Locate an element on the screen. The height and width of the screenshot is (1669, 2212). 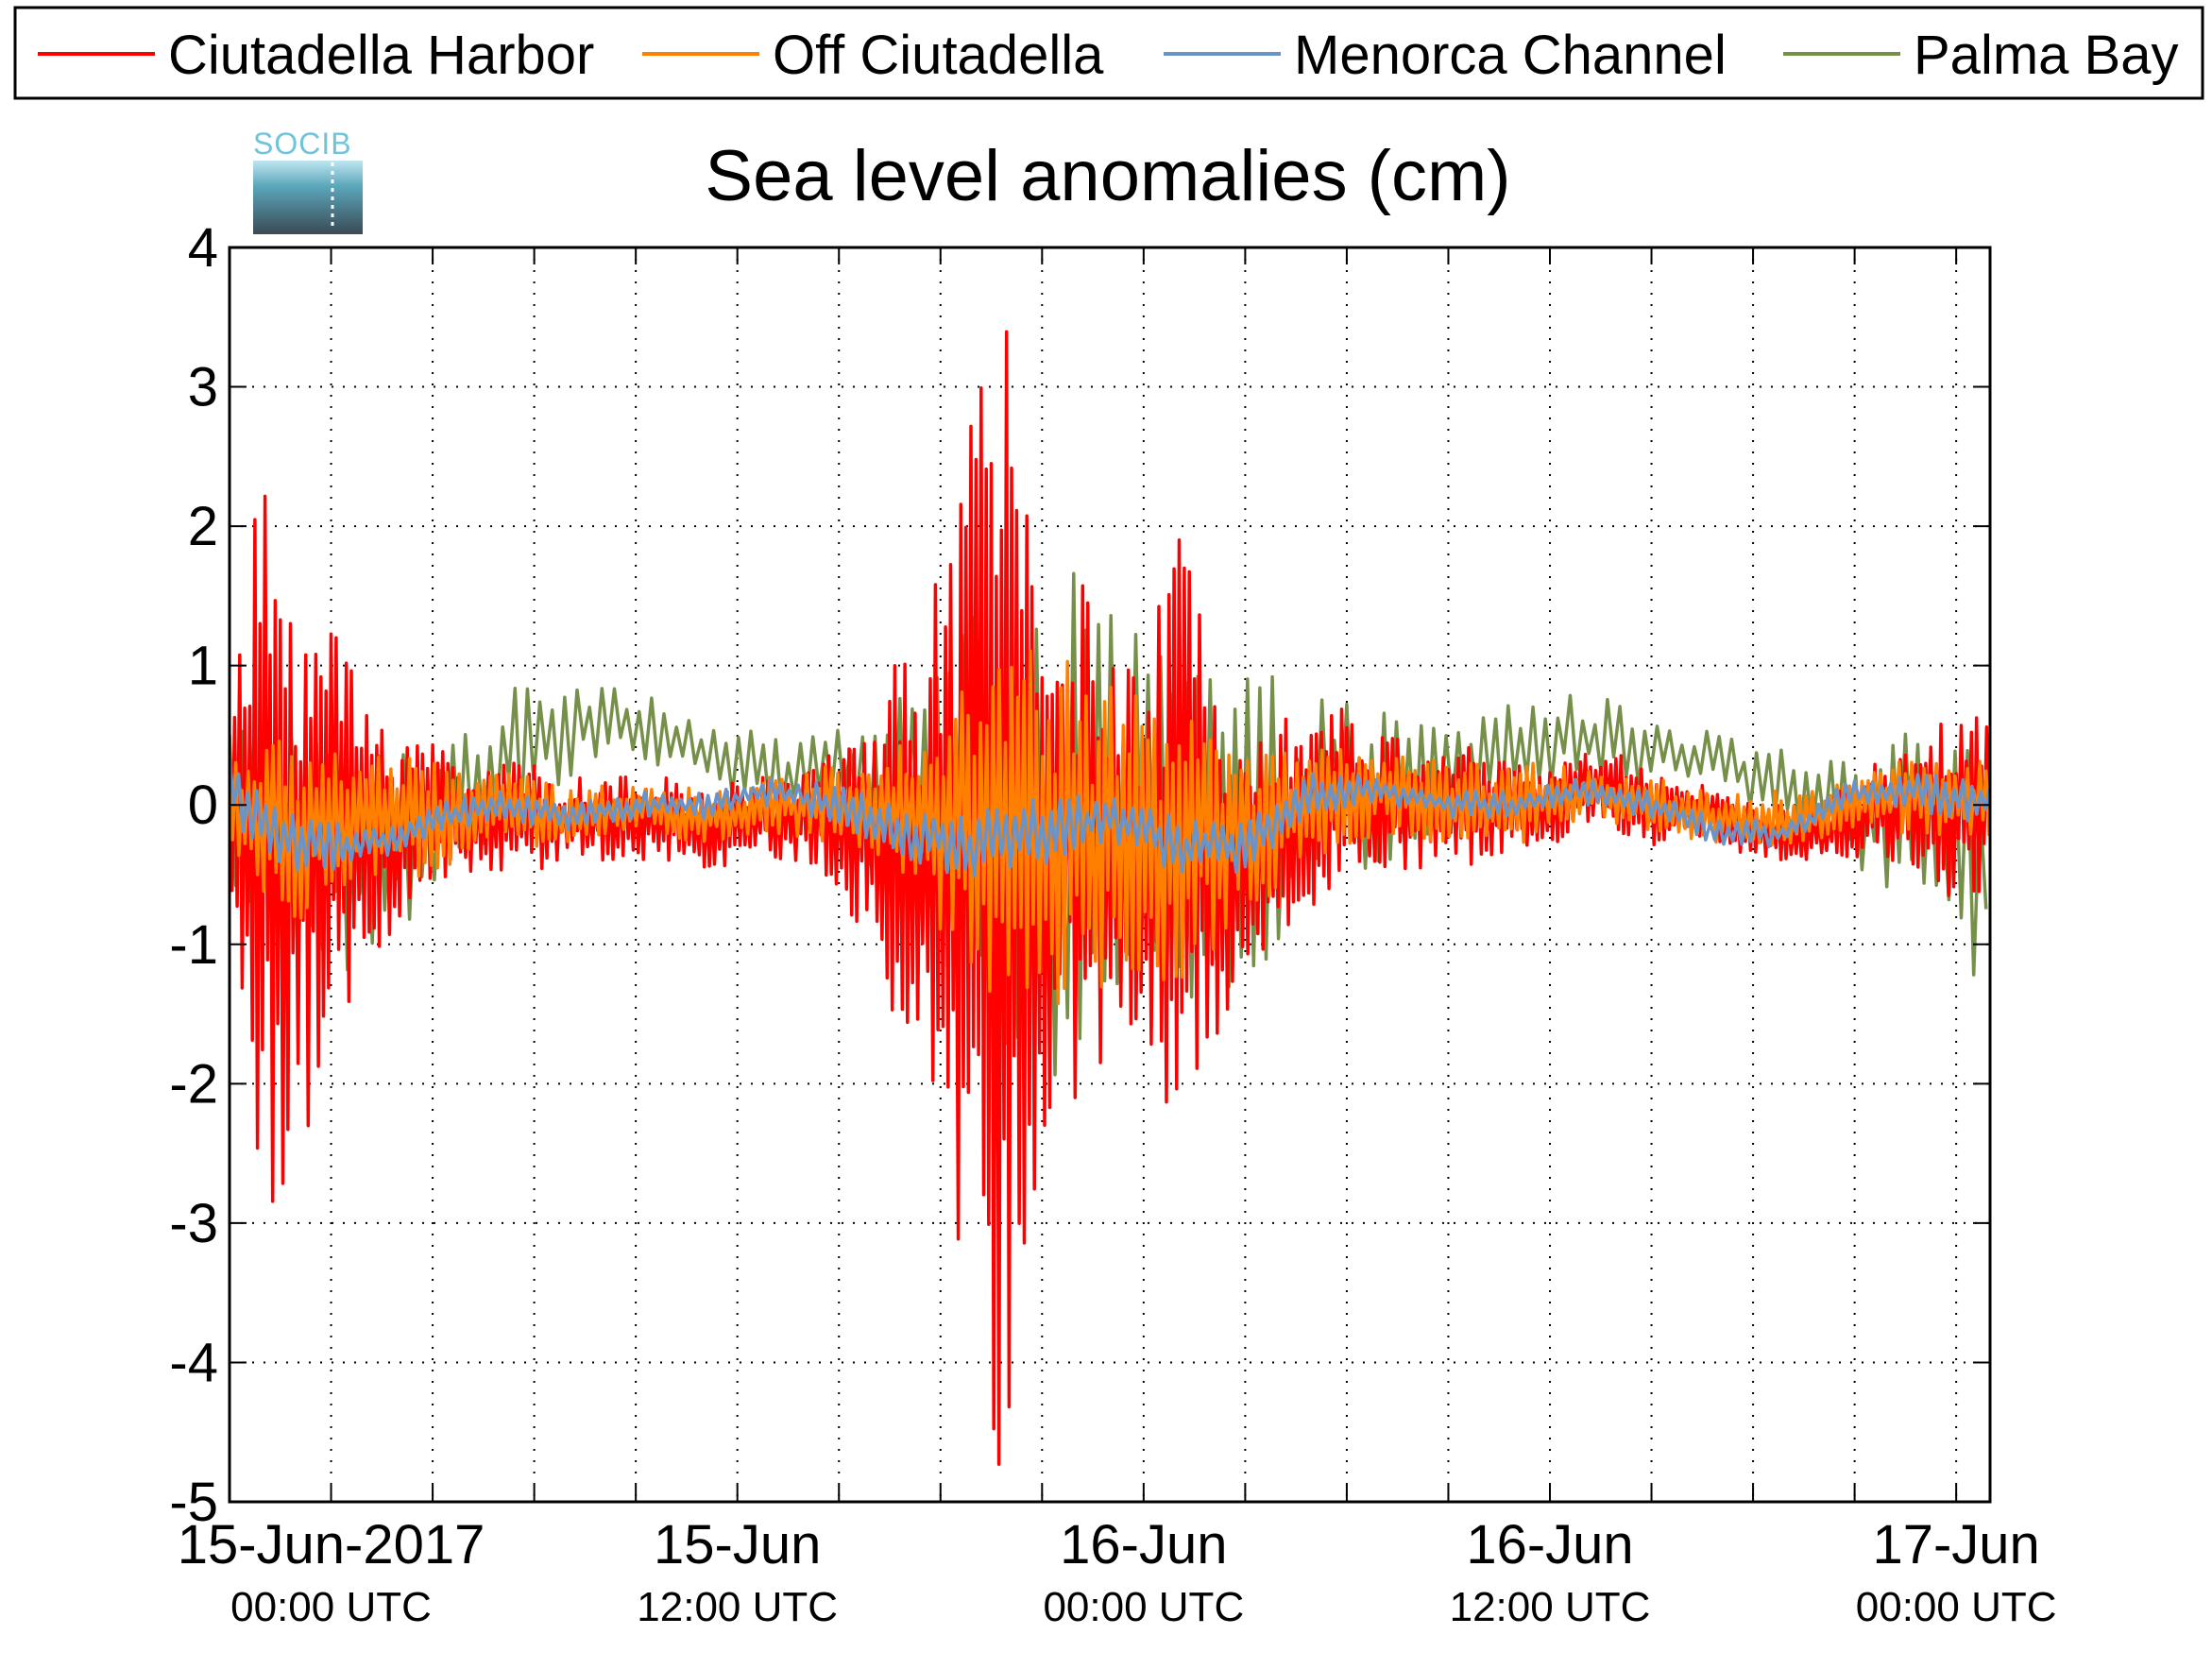
y-tick-label: 2 is located at coordinates (203, 526).